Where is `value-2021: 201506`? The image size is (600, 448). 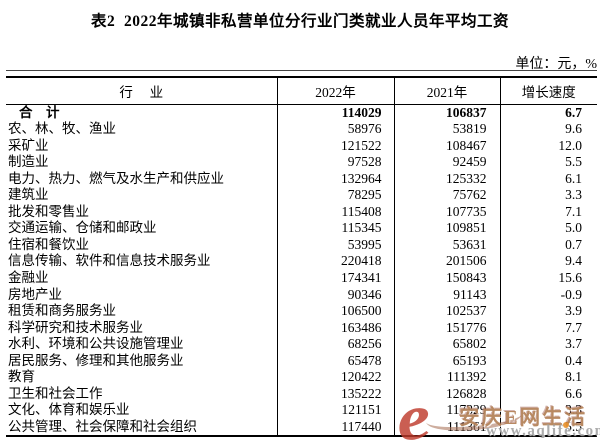 value-2021: 201506 is located at coordinates (446, 261).